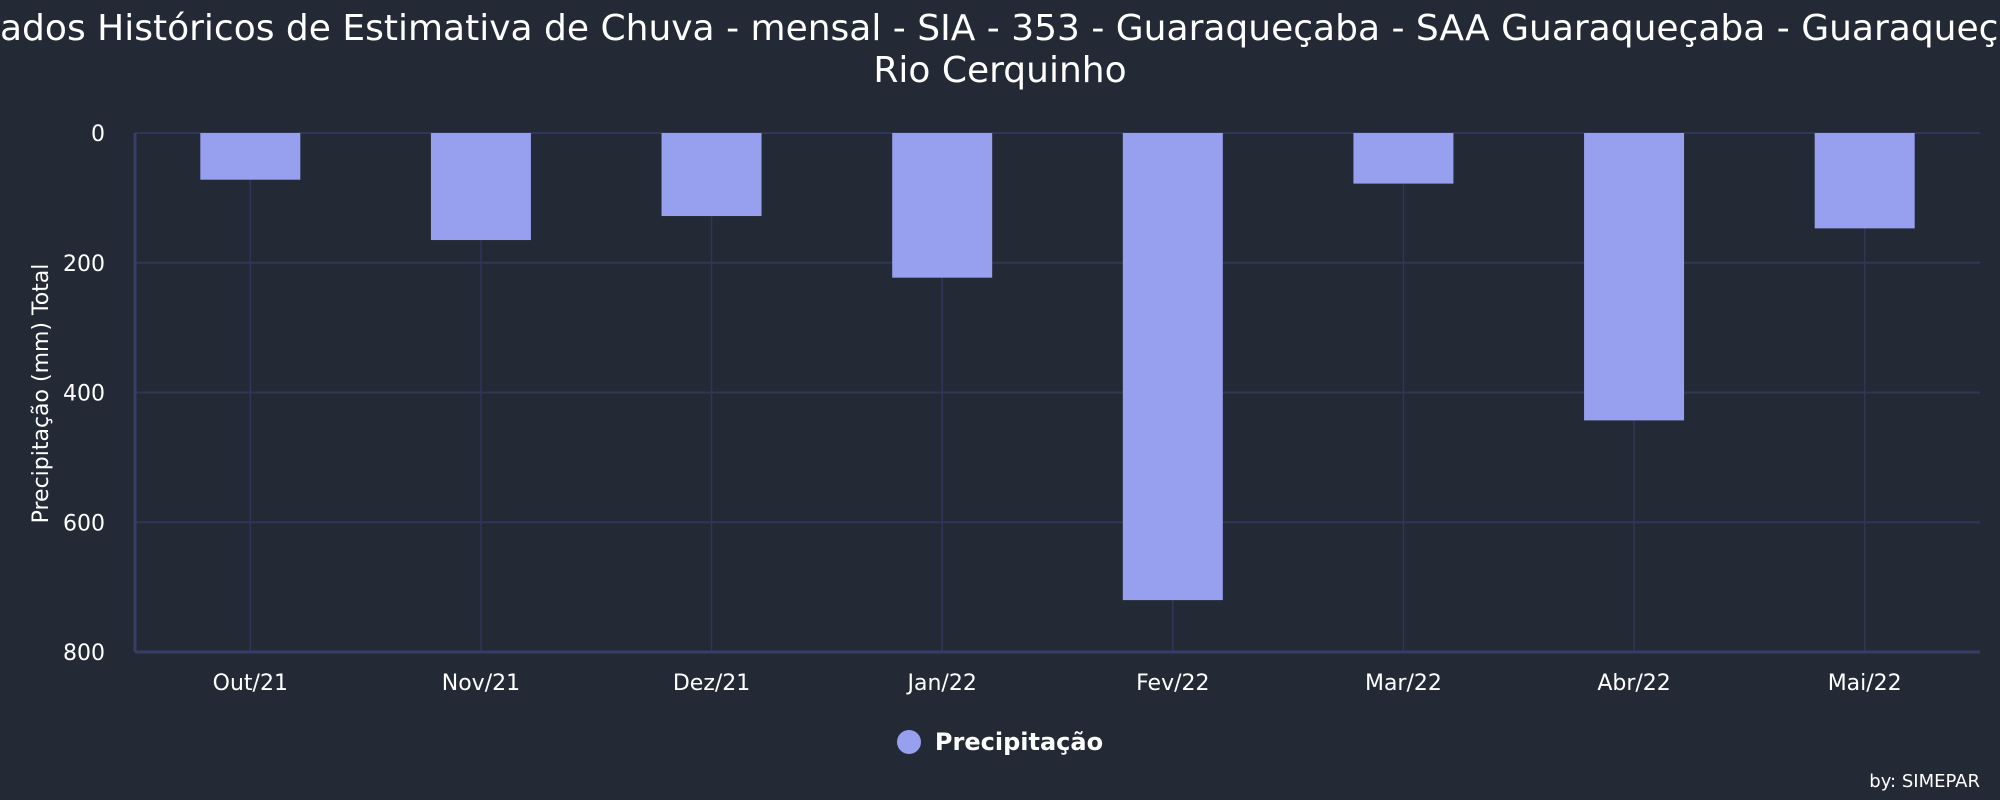  I want to click on y-tick-label: 400, so click(84, 394).